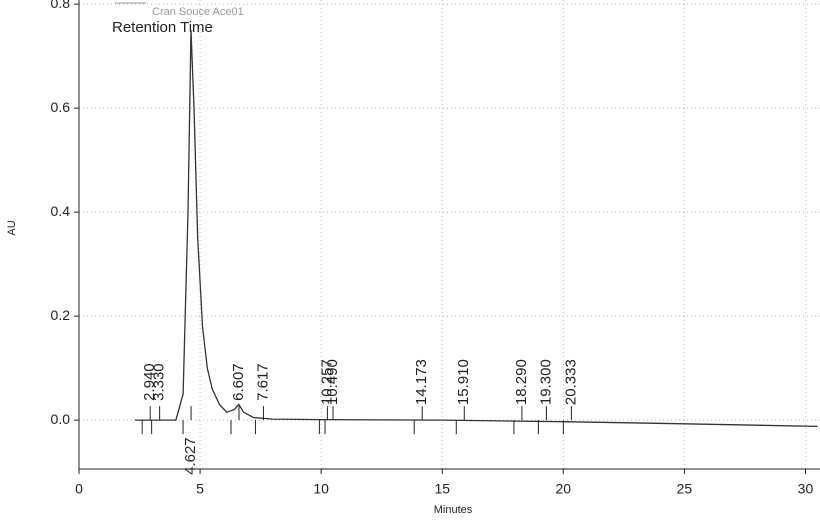 The height and width of the screenshot is (521, 820). Describe the element at coordinates (61, 5) in the screenshot. I see `y-tick-label: 0.8` at that location.